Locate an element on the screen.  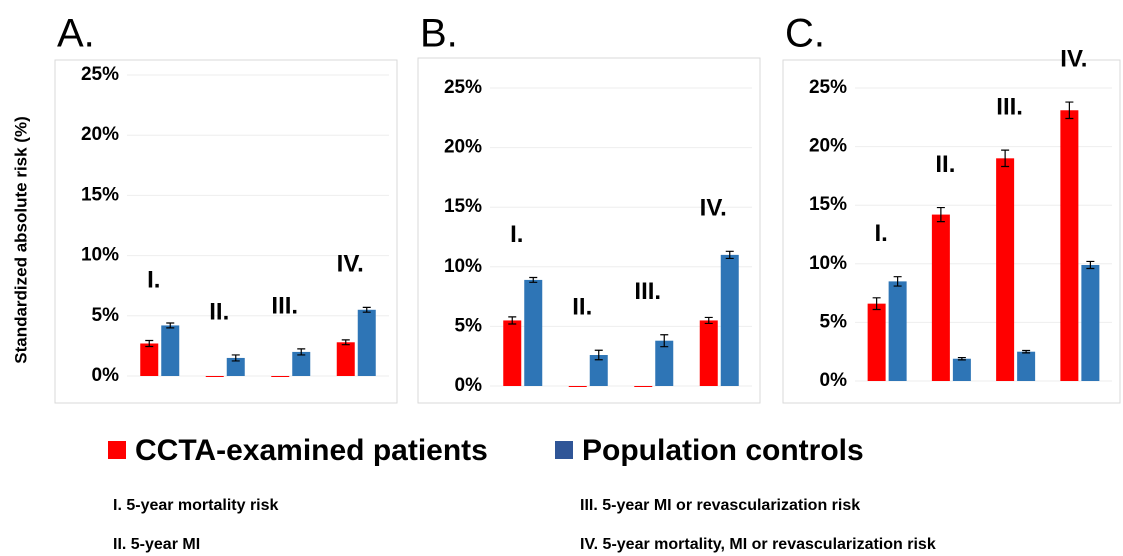
legend-label: CCTA-examined patients is located at coordinates (311, 450).